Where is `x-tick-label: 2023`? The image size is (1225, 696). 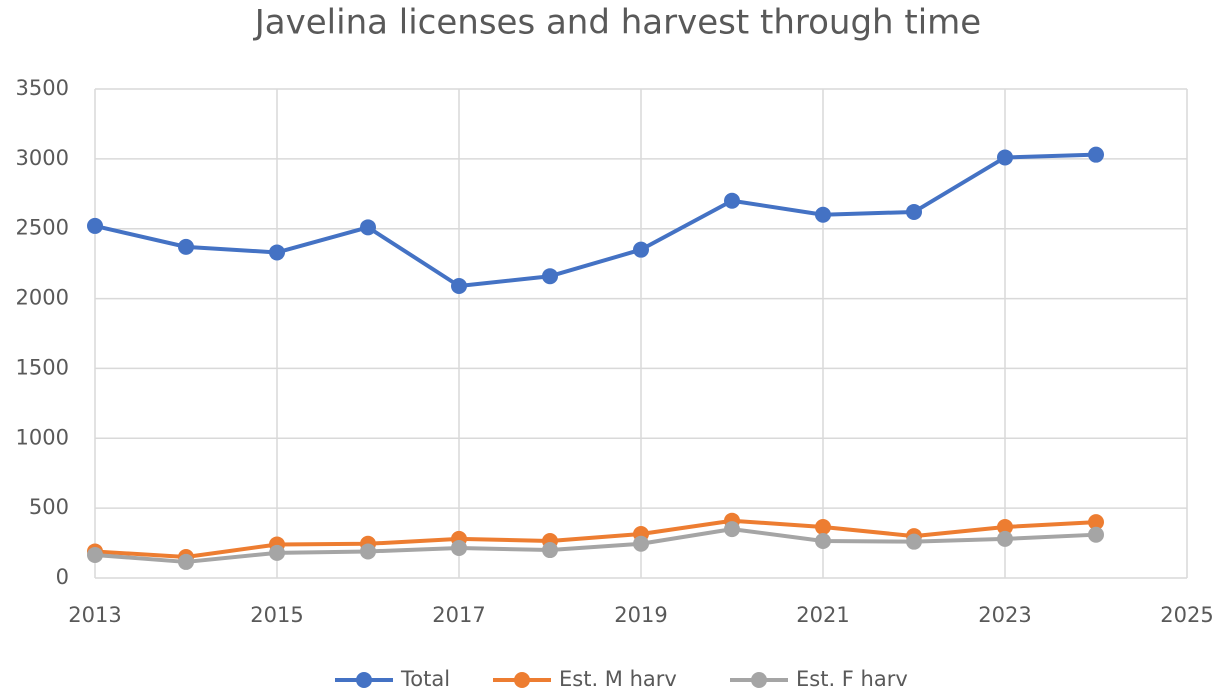
x-tick-label: 2023 is located at coordinates (1004, 615).